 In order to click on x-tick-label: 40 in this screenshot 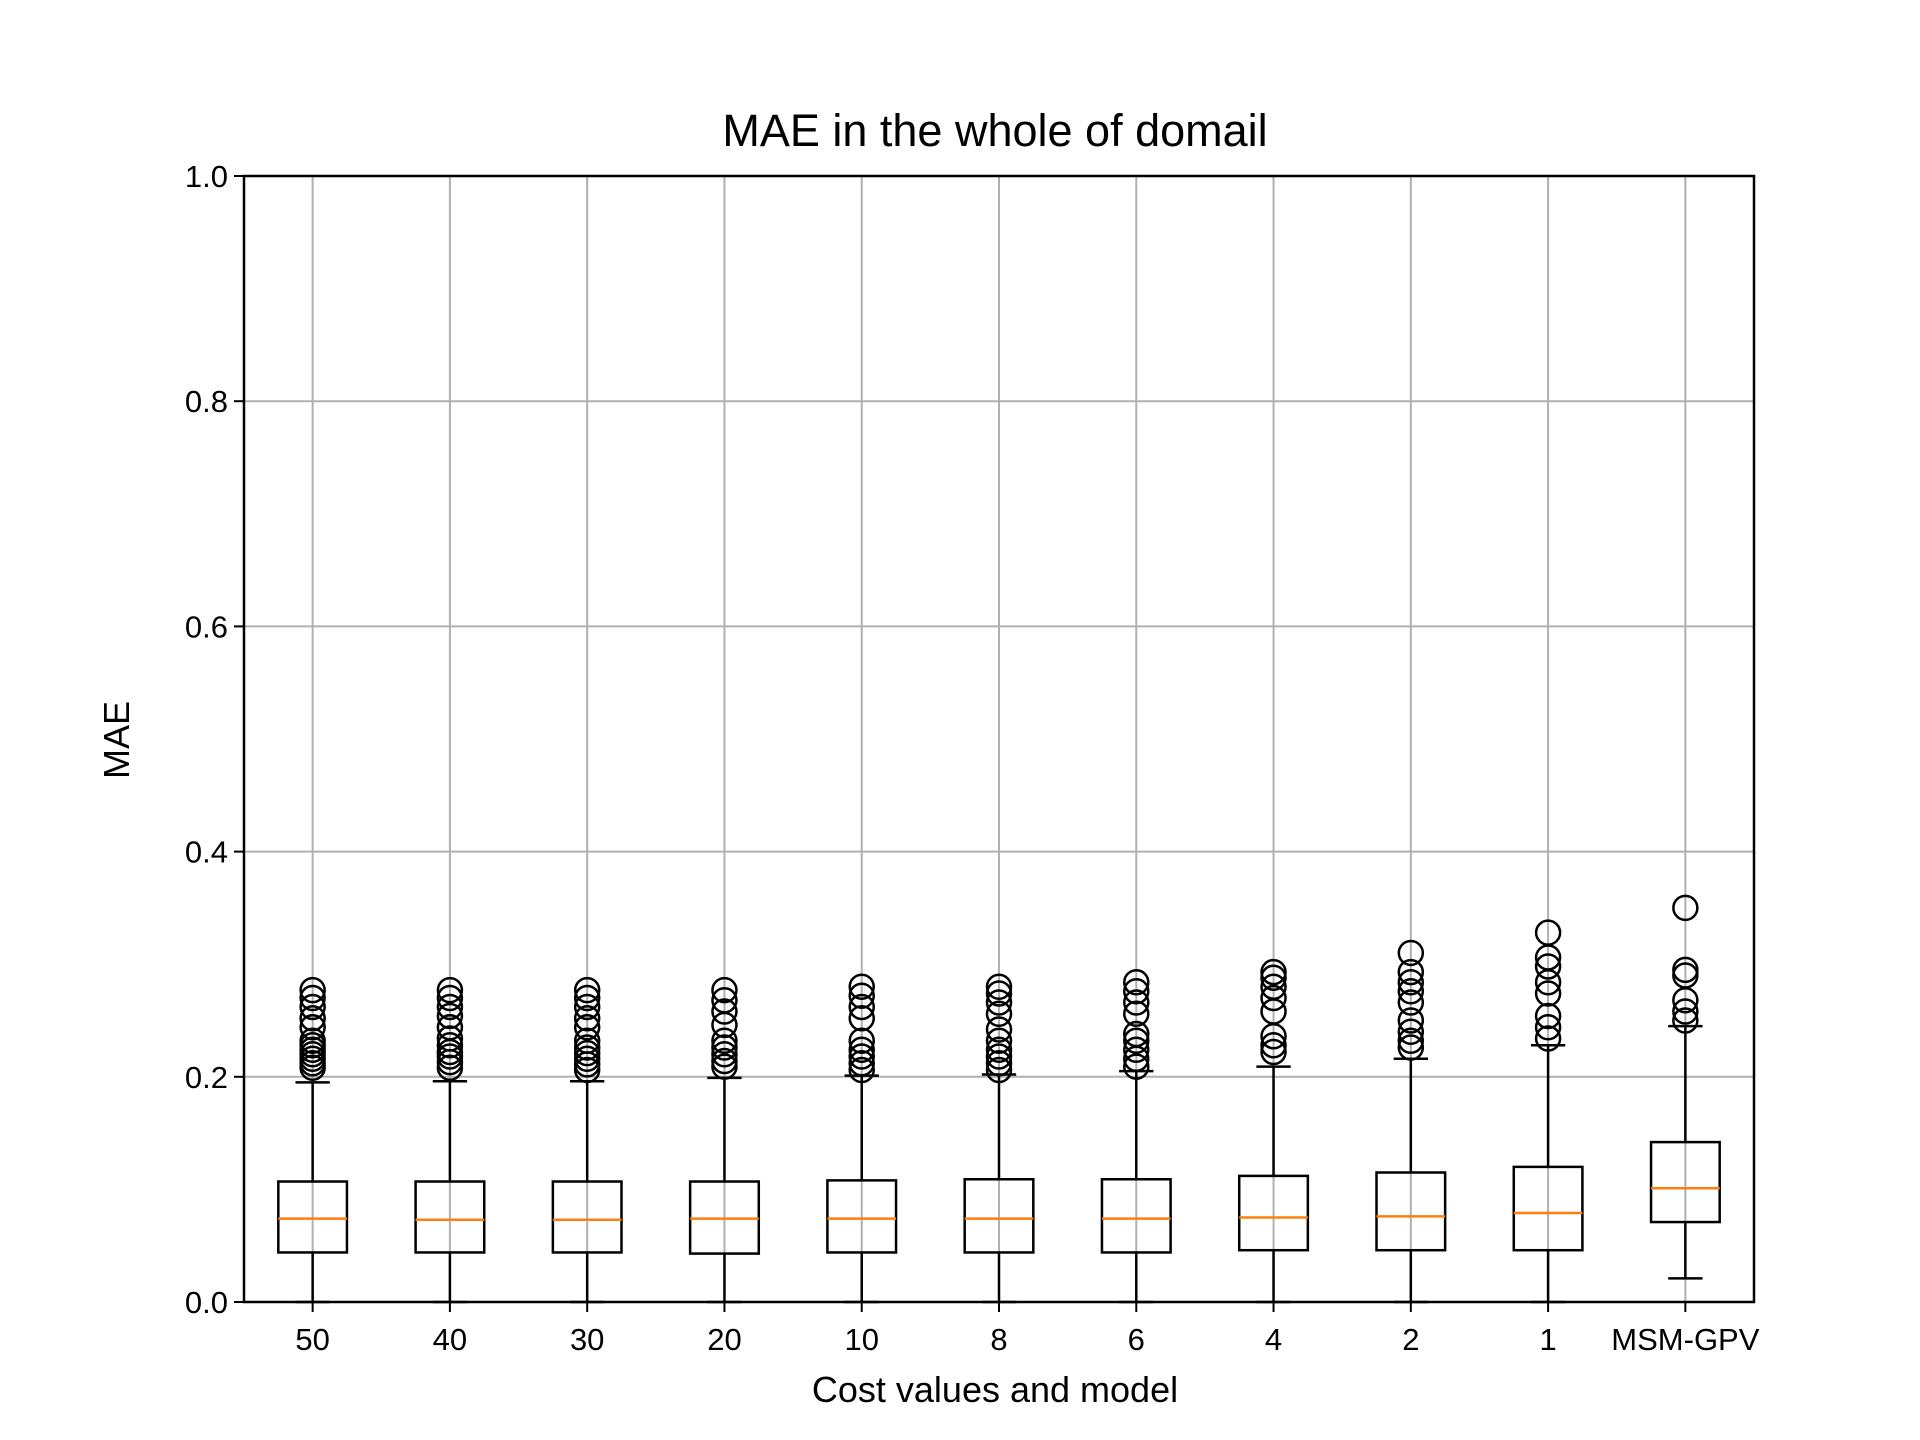, I will do `click(450, 1339)`.